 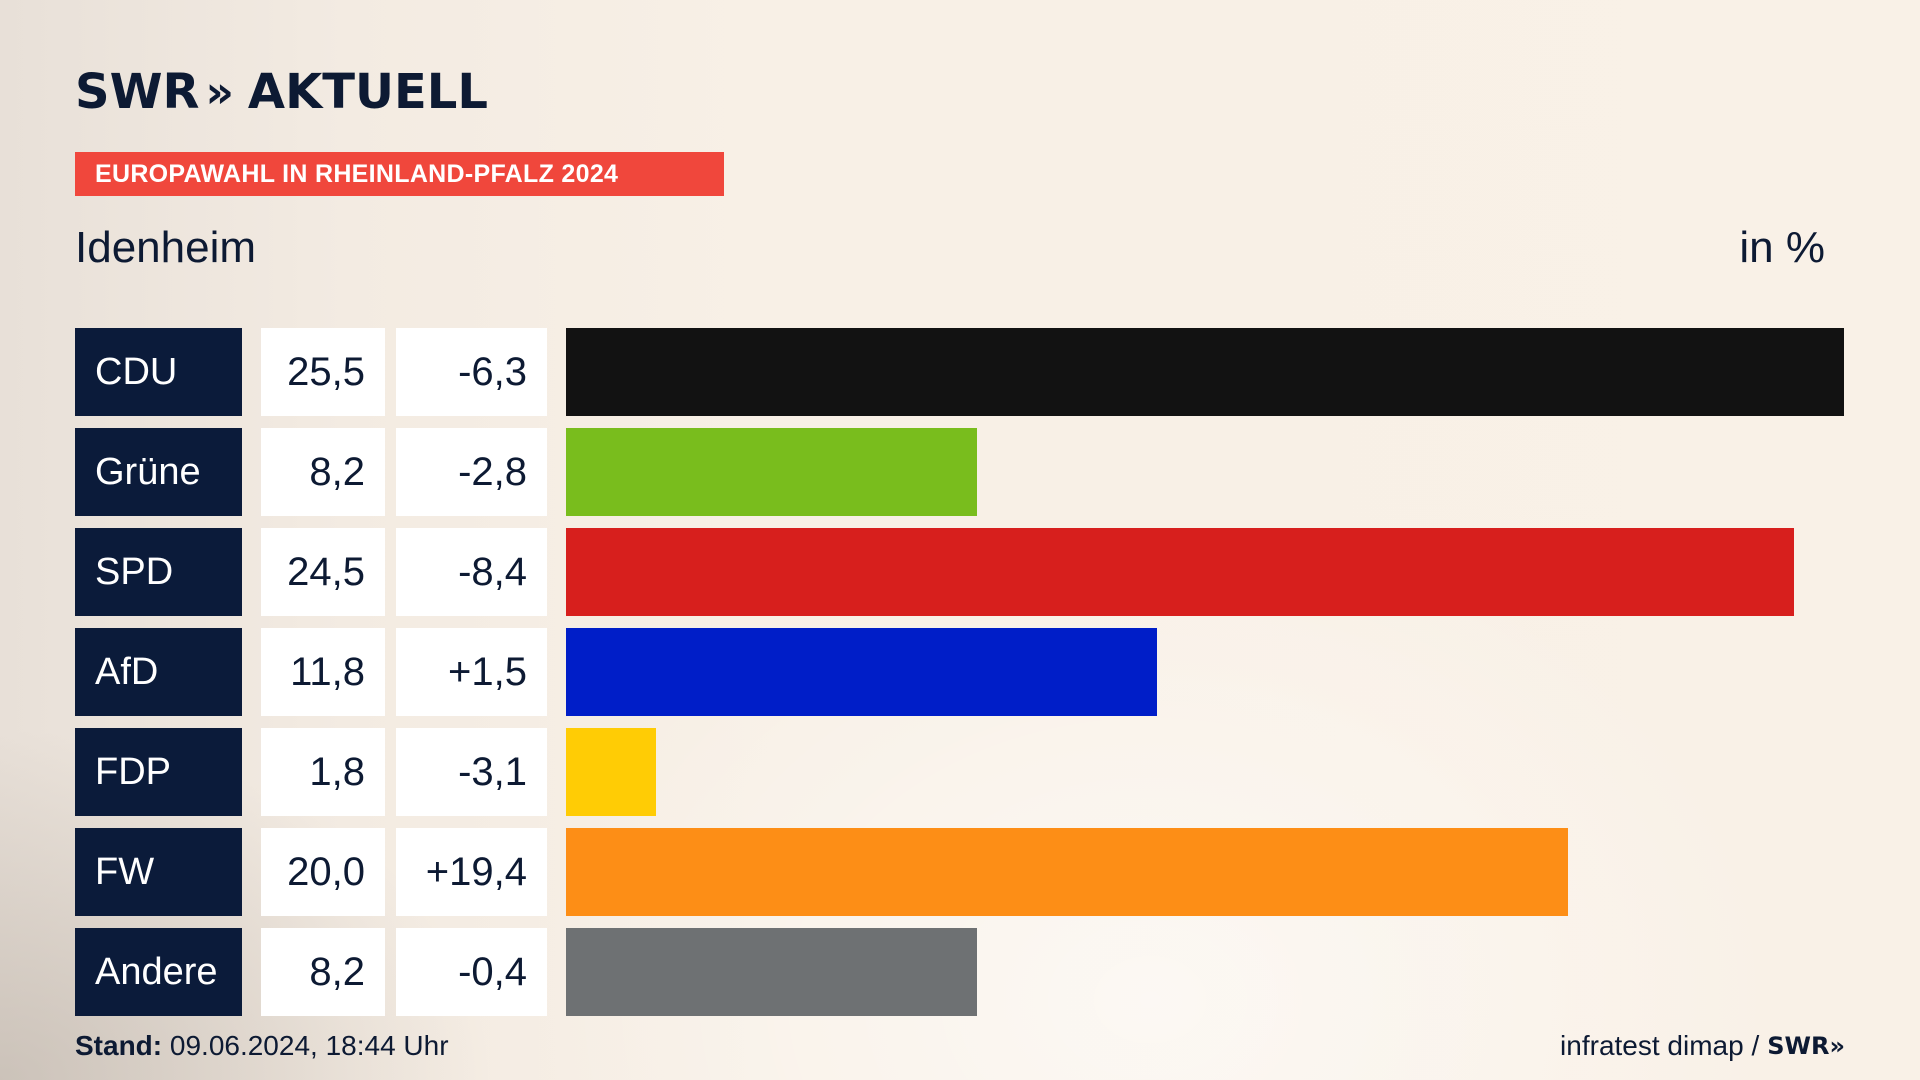 I want to click on result-row: FDP 1,8 -3,1, so click(x=960, y=772).